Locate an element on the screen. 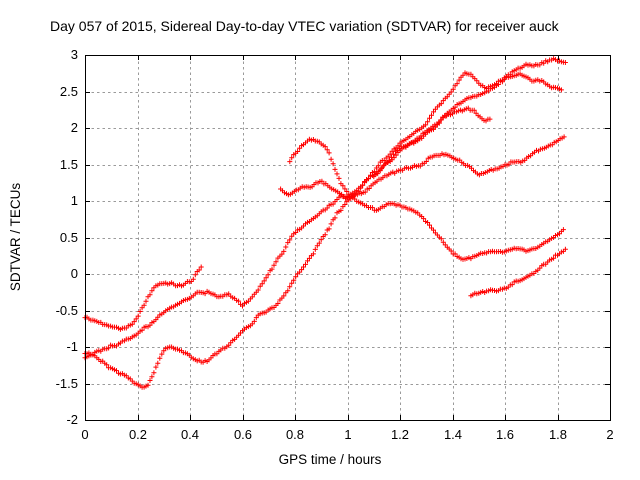 This screenshot has height=480, width=640. y-tick-label: 0 is located at coordinates (74, 273).